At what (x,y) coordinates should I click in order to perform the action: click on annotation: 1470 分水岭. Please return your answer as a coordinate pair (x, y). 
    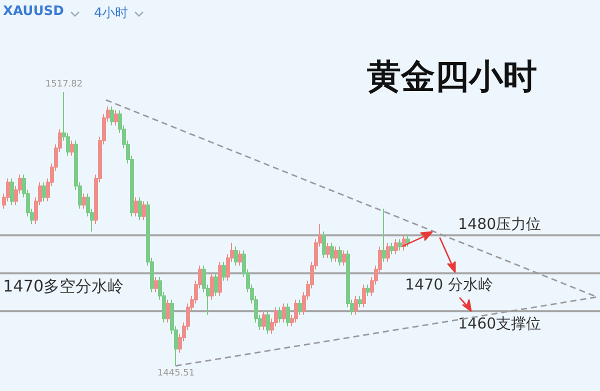
    Looking at the image, I should click on (449, 285).